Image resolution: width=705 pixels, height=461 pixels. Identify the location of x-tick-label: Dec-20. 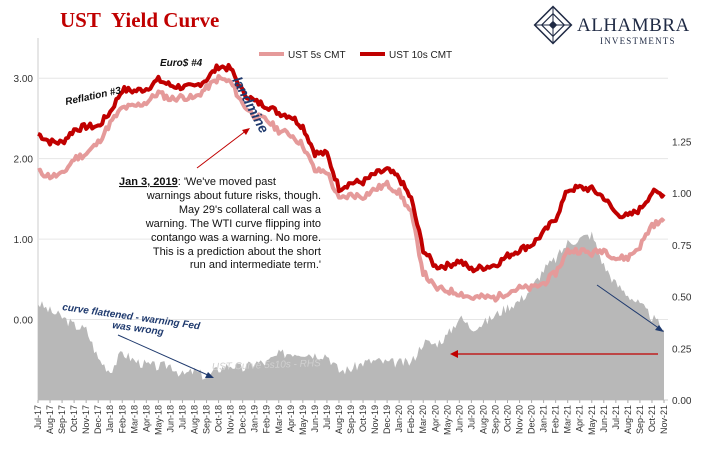
(532, 419).